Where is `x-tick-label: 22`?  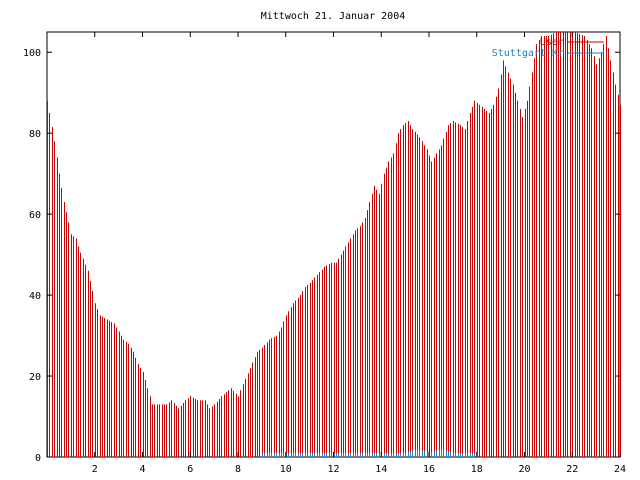
x-tick-label: 22 is located at coordinates (572, 469).